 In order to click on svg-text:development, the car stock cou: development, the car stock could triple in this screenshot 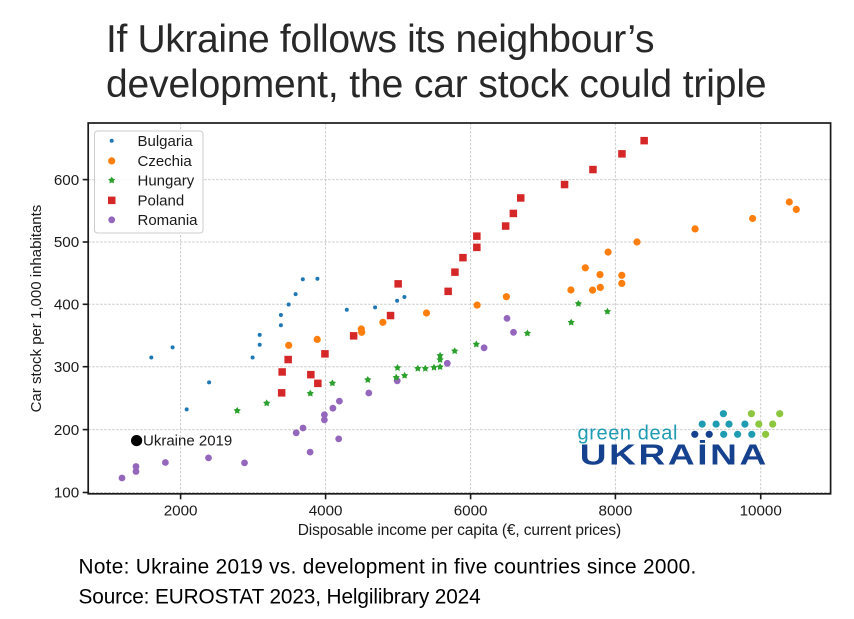, I will do `click(436, 84)`.